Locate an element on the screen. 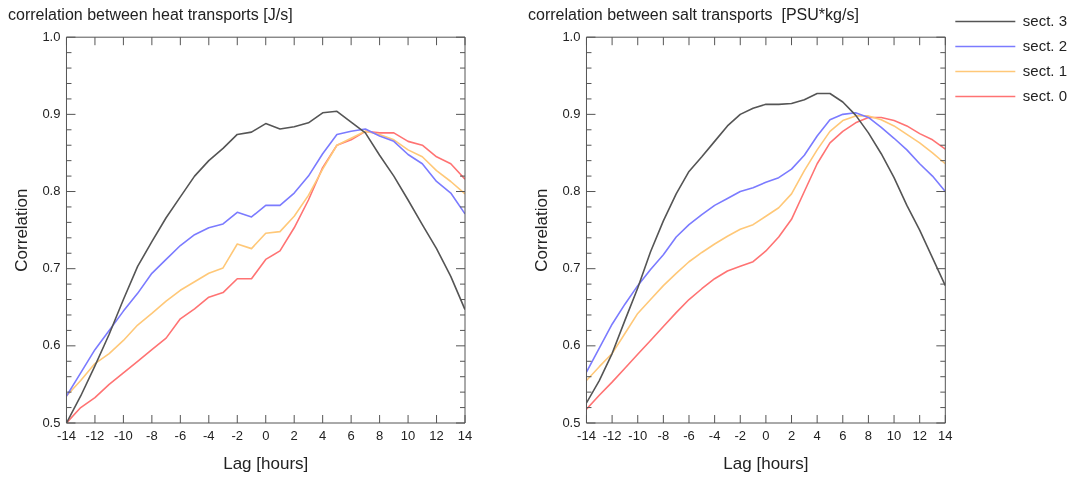  legend-label: sect. 2 is located at coordinates (1044, 45).